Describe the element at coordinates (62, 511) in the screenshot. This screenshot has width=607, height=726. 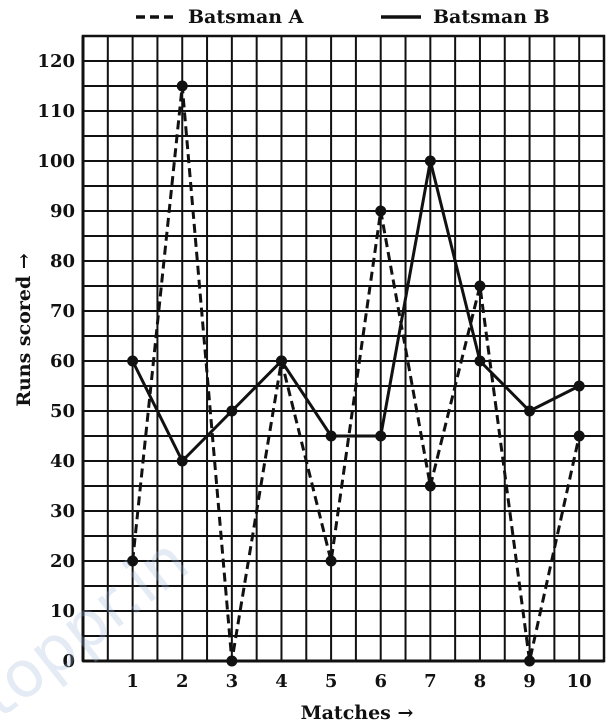
I see `y-tick-label: 30` at that location.